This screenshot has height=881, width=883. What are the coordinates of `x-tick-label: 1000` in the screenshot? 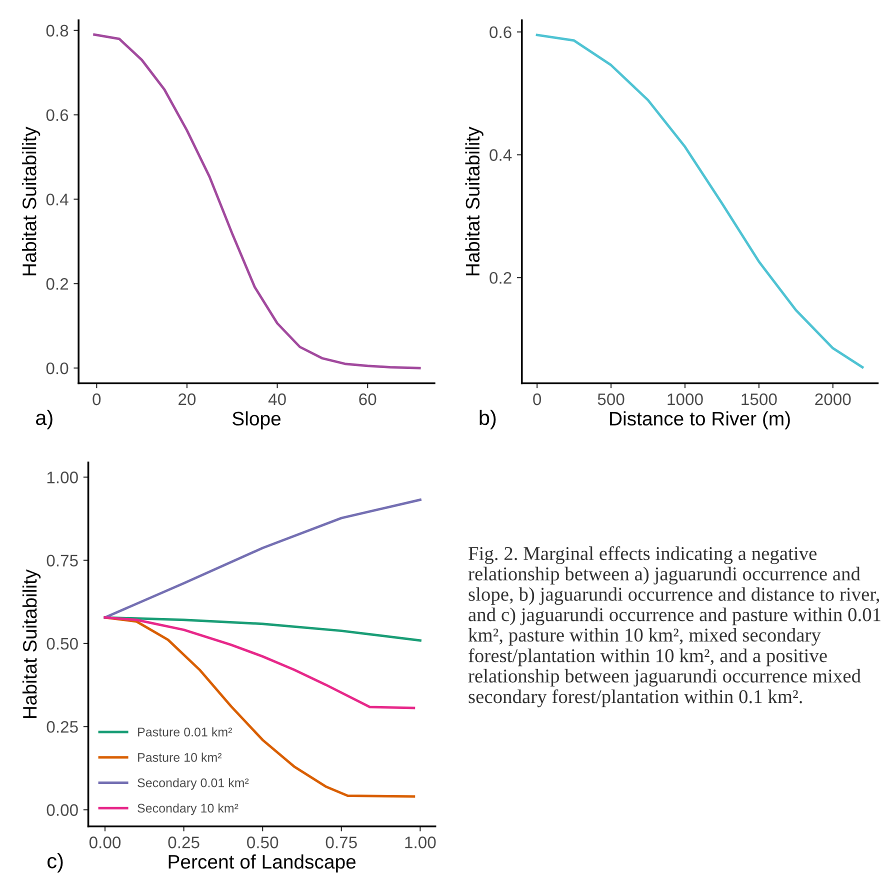 It's located at (685, 399).